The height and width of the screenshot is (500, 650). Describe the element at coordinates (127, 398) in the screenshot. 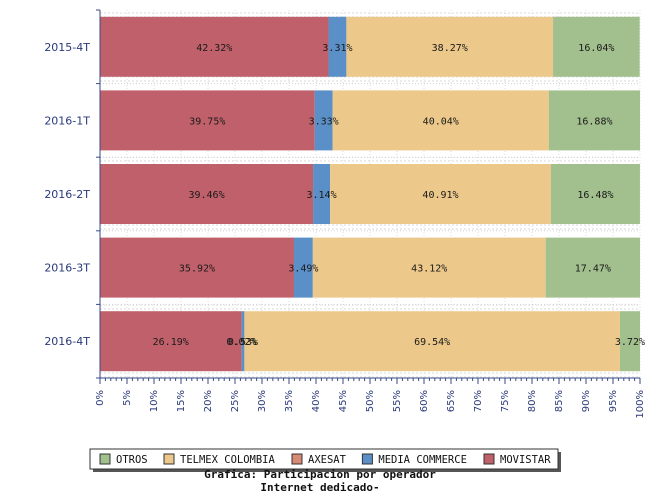

I see `x-tick-label: 5%` at that location.